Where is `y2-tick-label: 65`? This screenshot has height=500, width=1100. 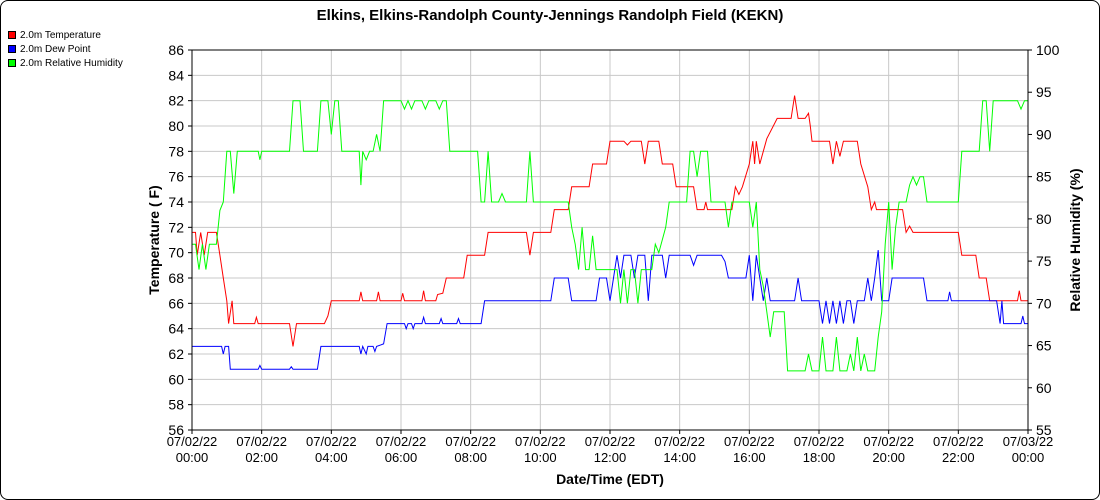
y2-tick-label: 65 is located at coordinates (1044, 346).